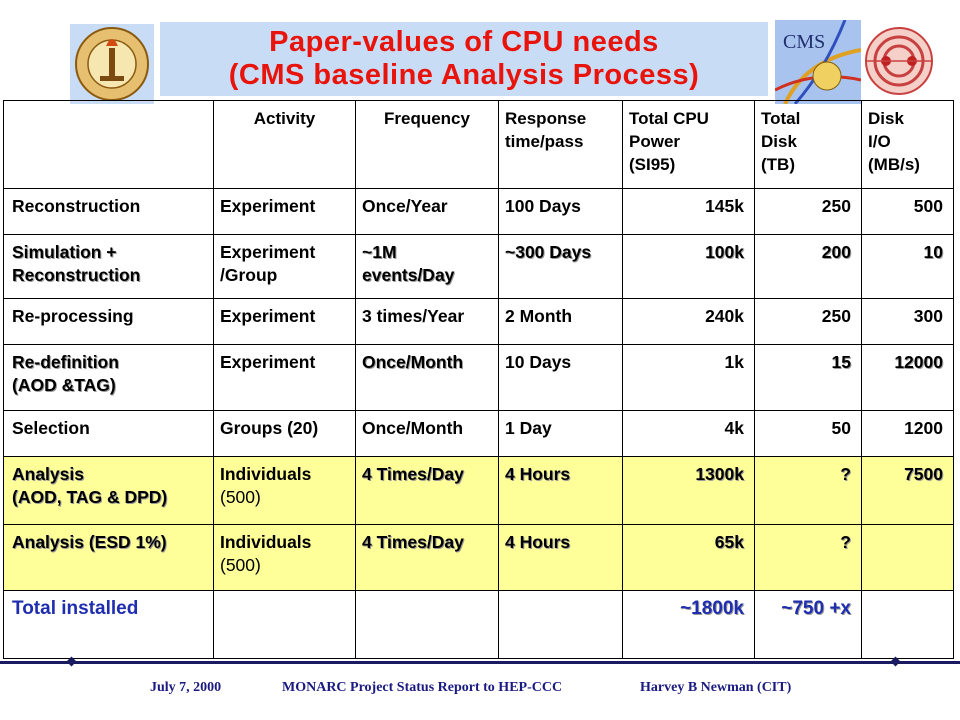 The height and width of the screenshot is (720, 960). What do you see at coordinates (781, 118) in the screenshot?
I see `header-text: Total` at bounding box center [781, 118].